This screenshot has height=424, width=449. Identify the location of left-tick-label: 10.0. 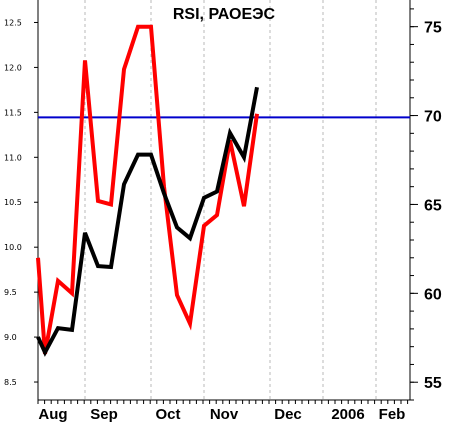
(13, 247).